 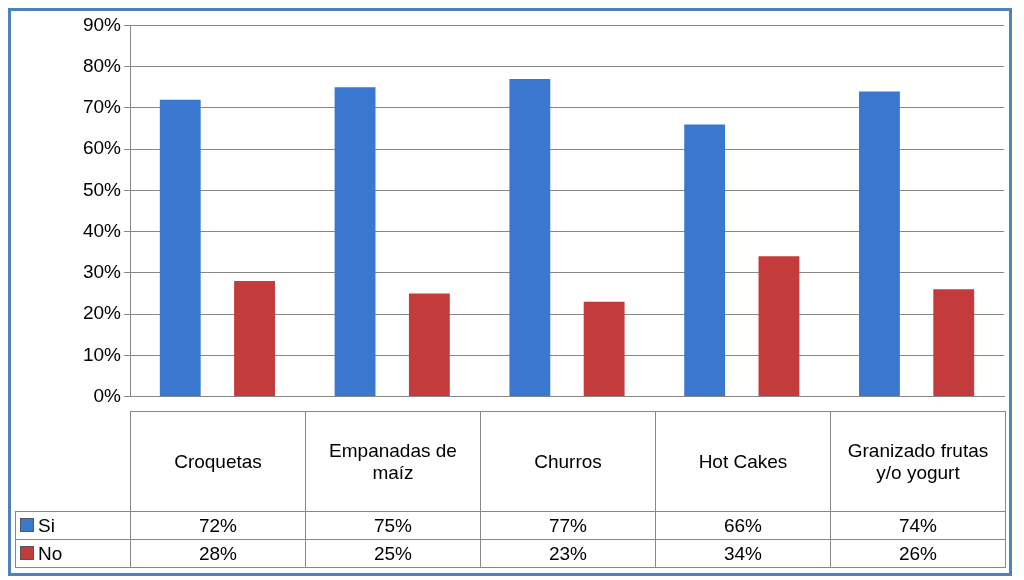 I want to click on y-tick-label: 80%, so click(x=102, y=65).